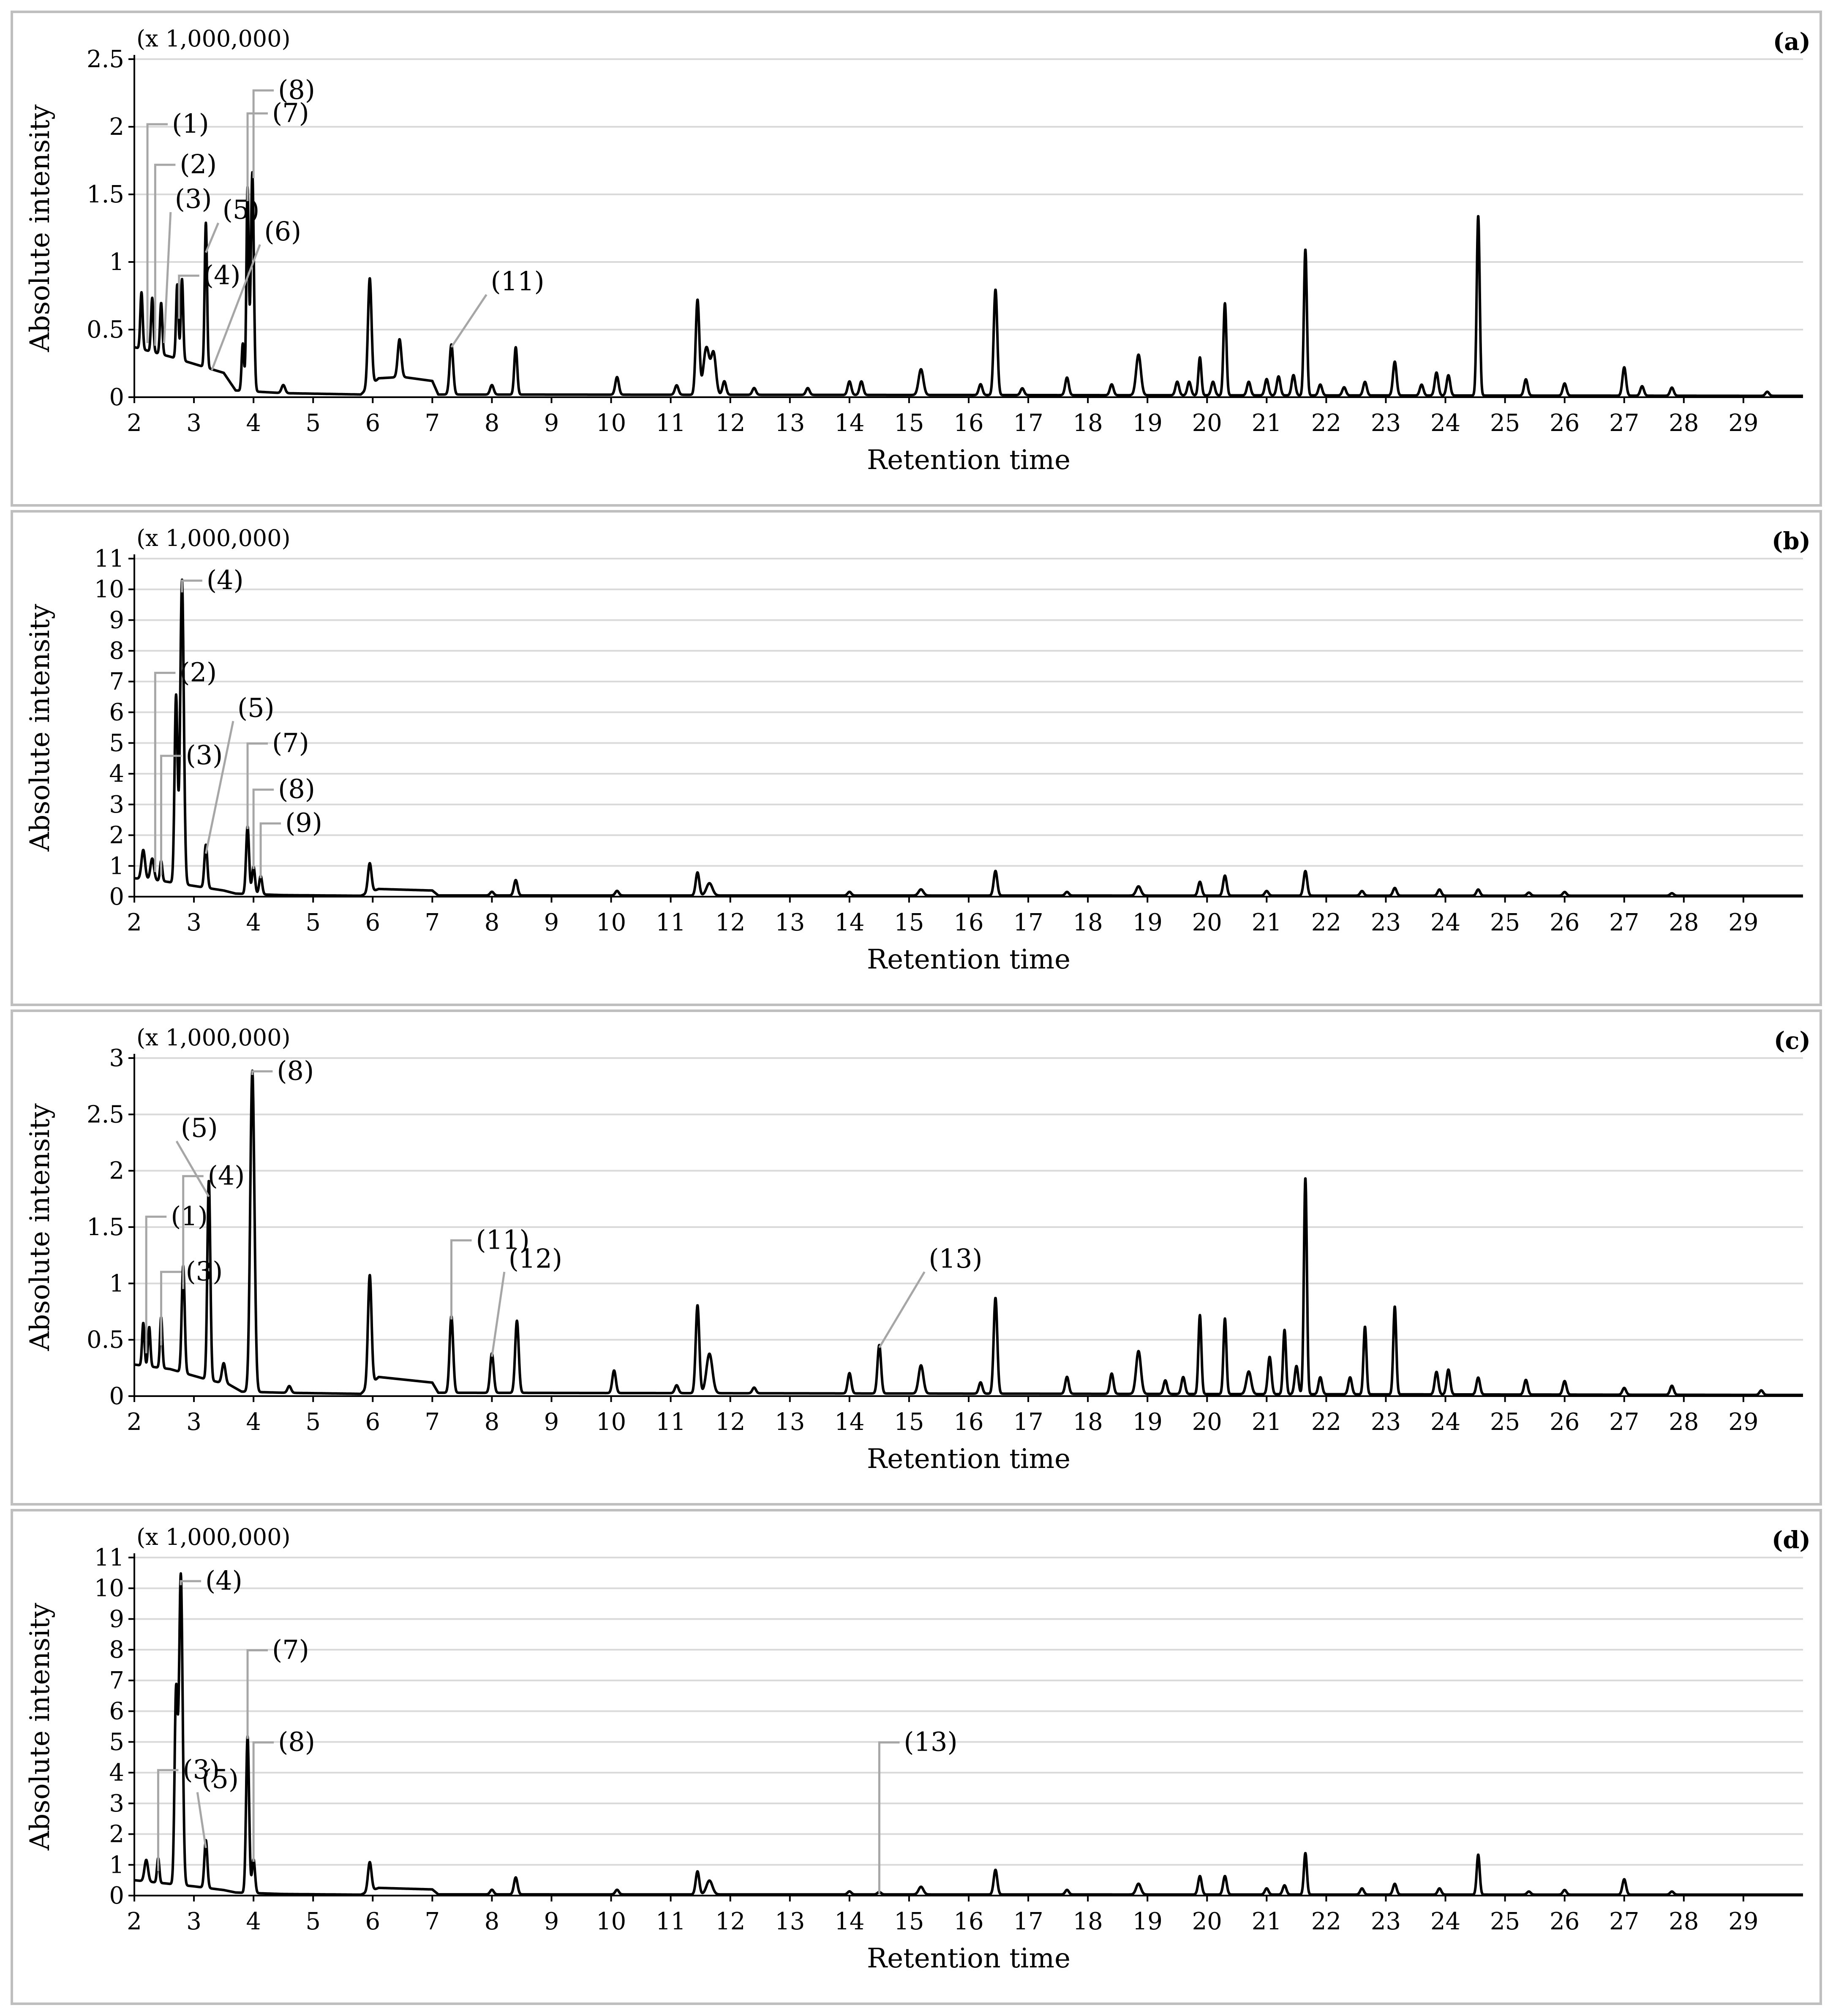  Describe the element at coordinates (968, 737) in the screenshot. I see `chromatogram-trace` at that location.